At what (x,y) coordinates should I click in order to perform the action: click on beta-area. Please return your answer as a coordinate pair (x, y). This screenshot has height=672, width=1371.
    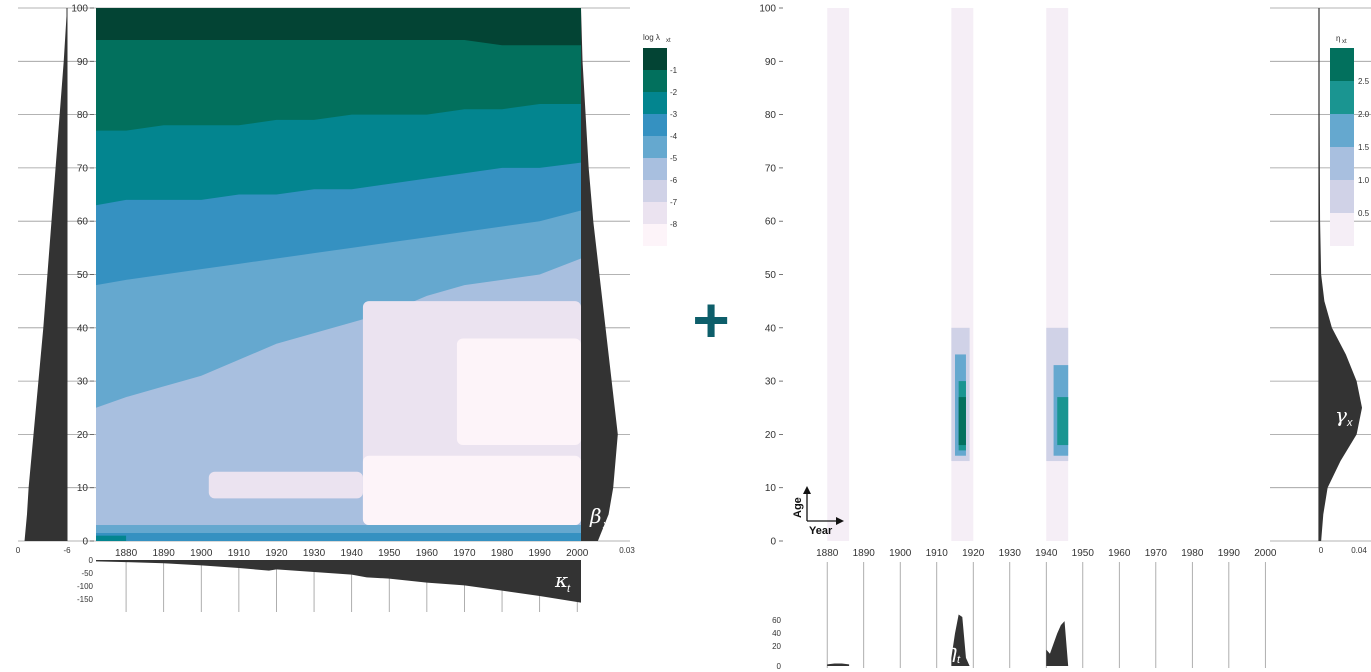
    Looking at the image, I should click on (599, 274).